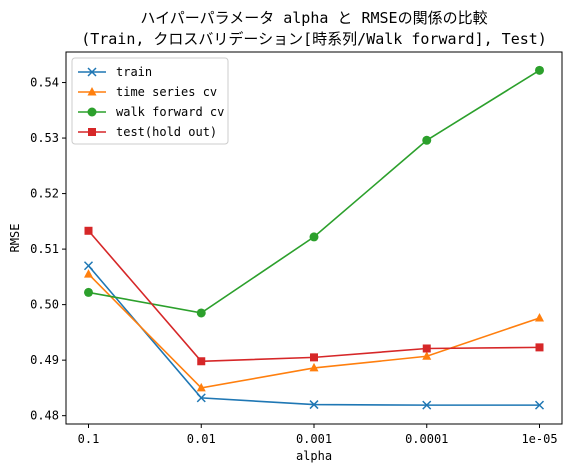  I want to click on y-axis: 0.48 0.49 0.50 0.51 0.52 0.53 0.54, so click(48, 249).